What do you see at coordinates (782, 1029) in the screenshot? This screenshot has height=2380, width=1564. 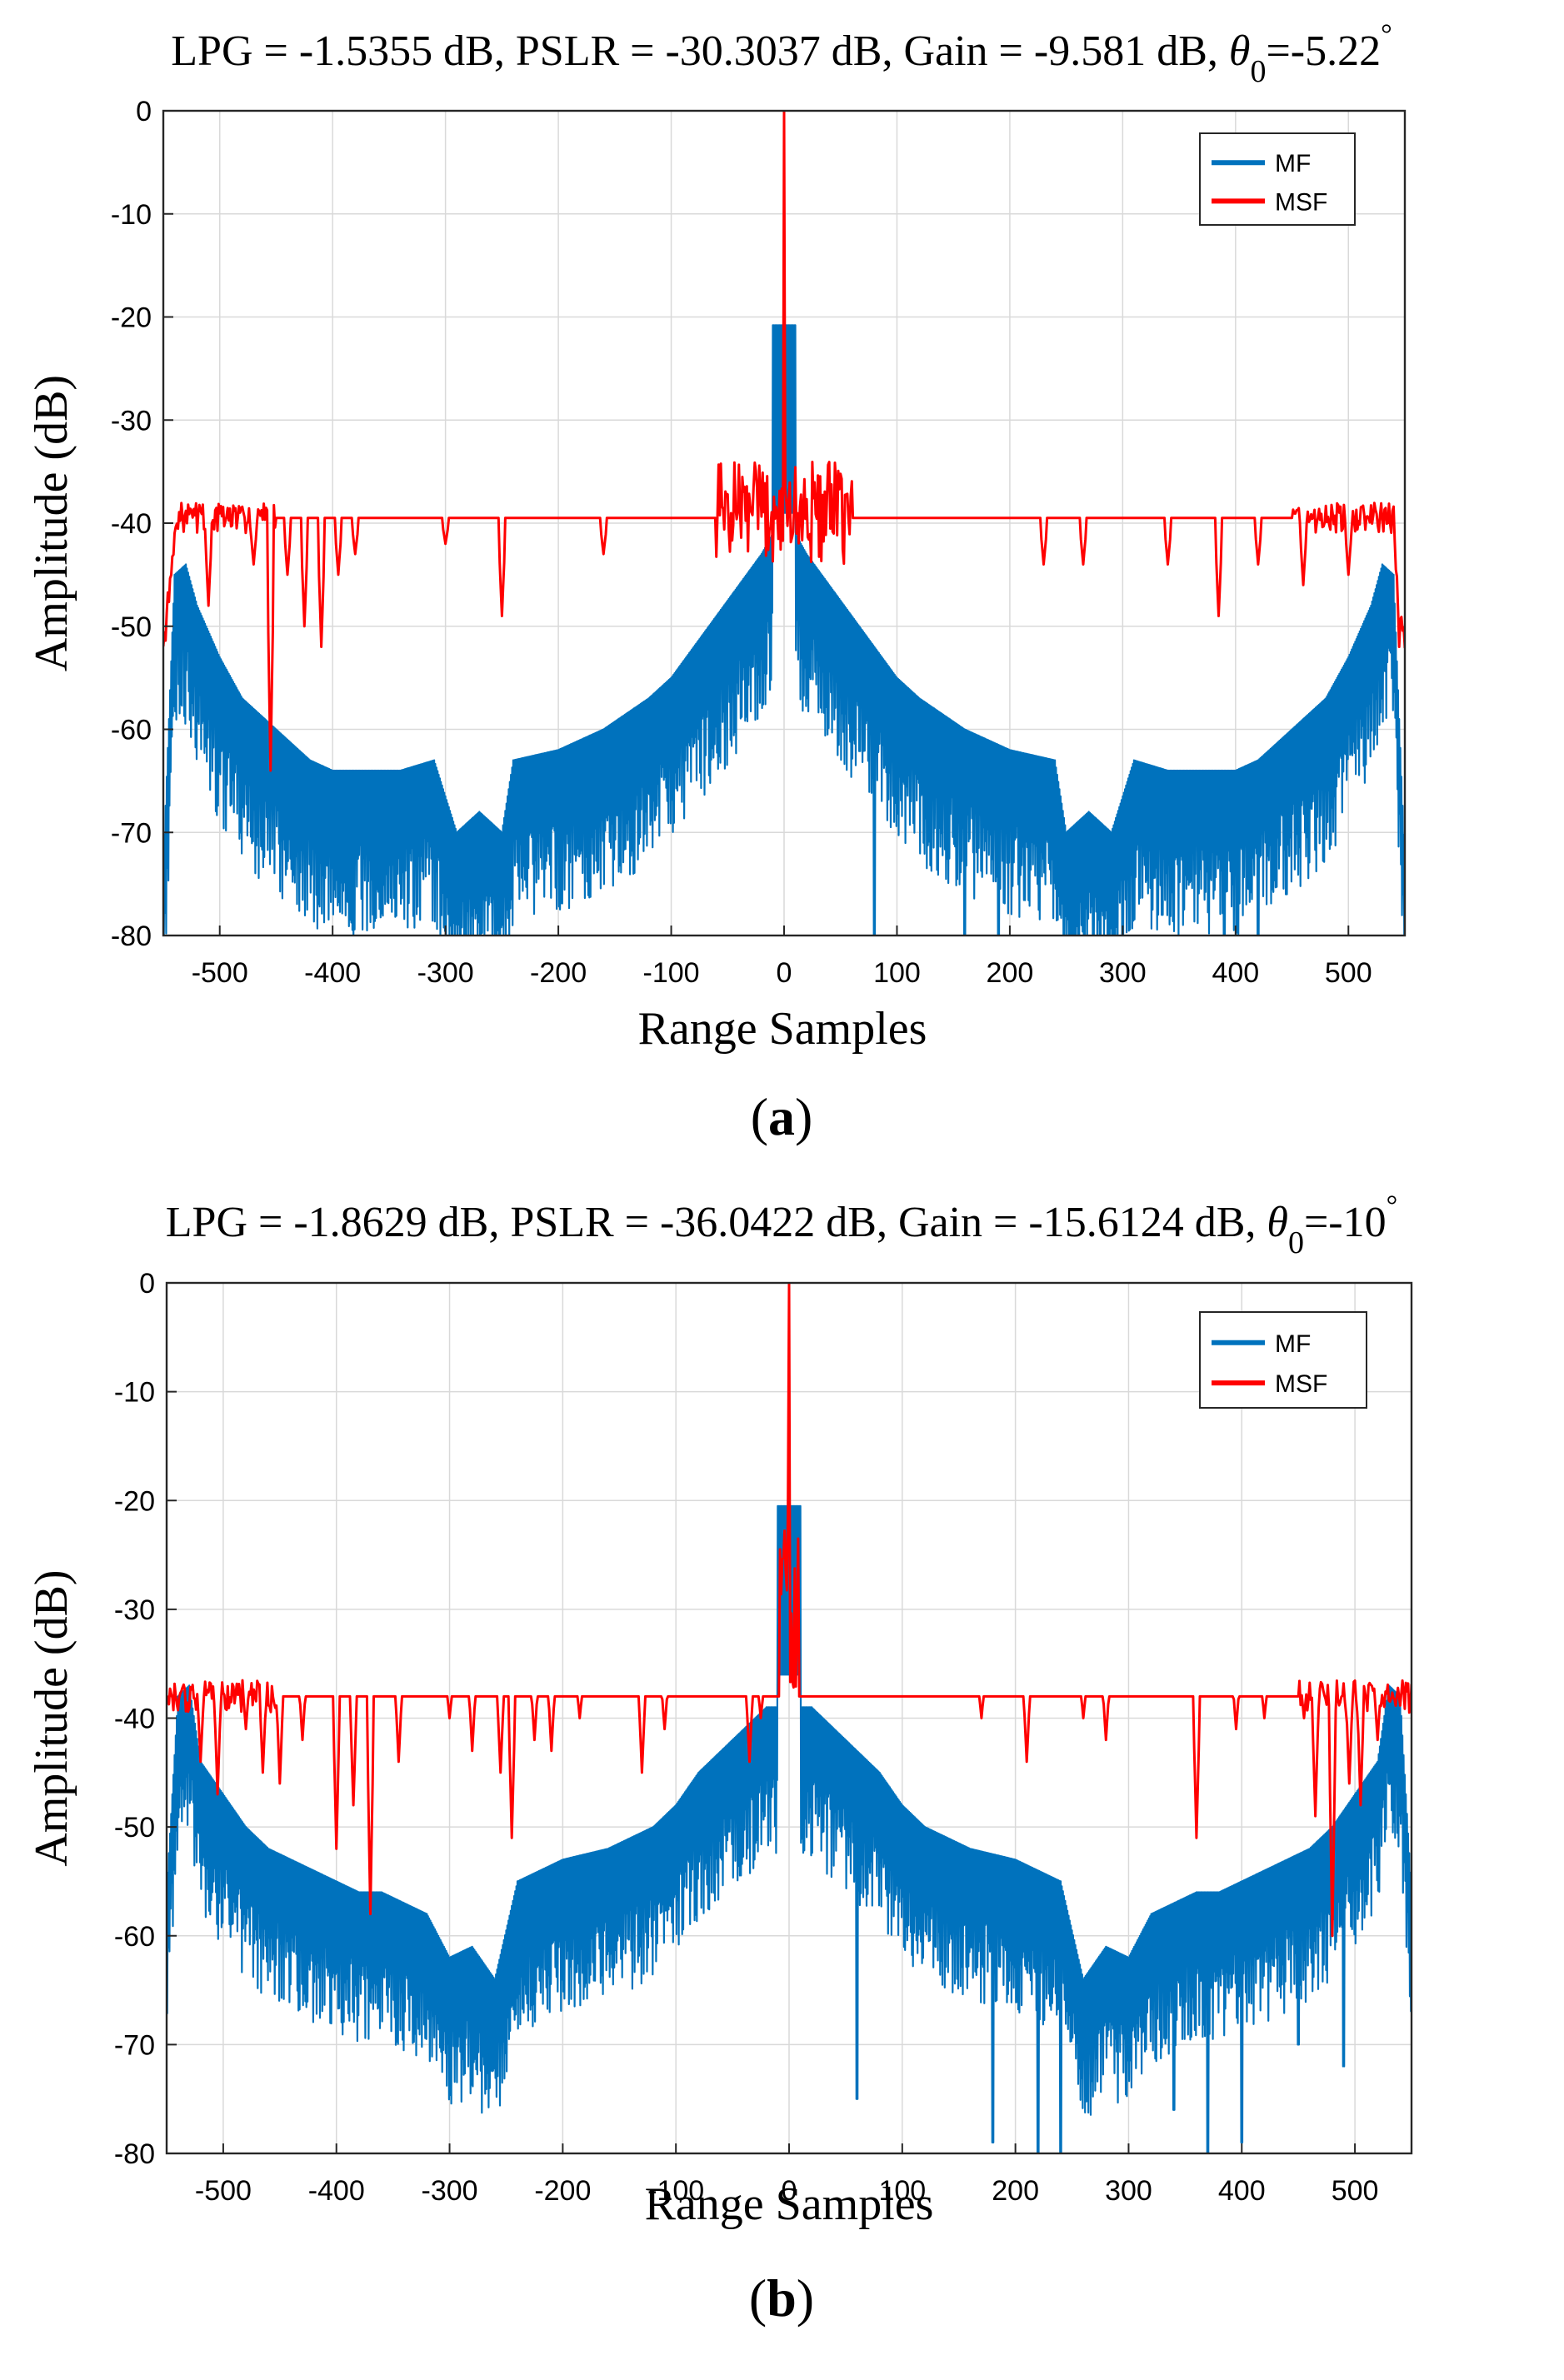 I see `panel-a-x-axis-label: Range Samples` at bounding box center [782, 1029].